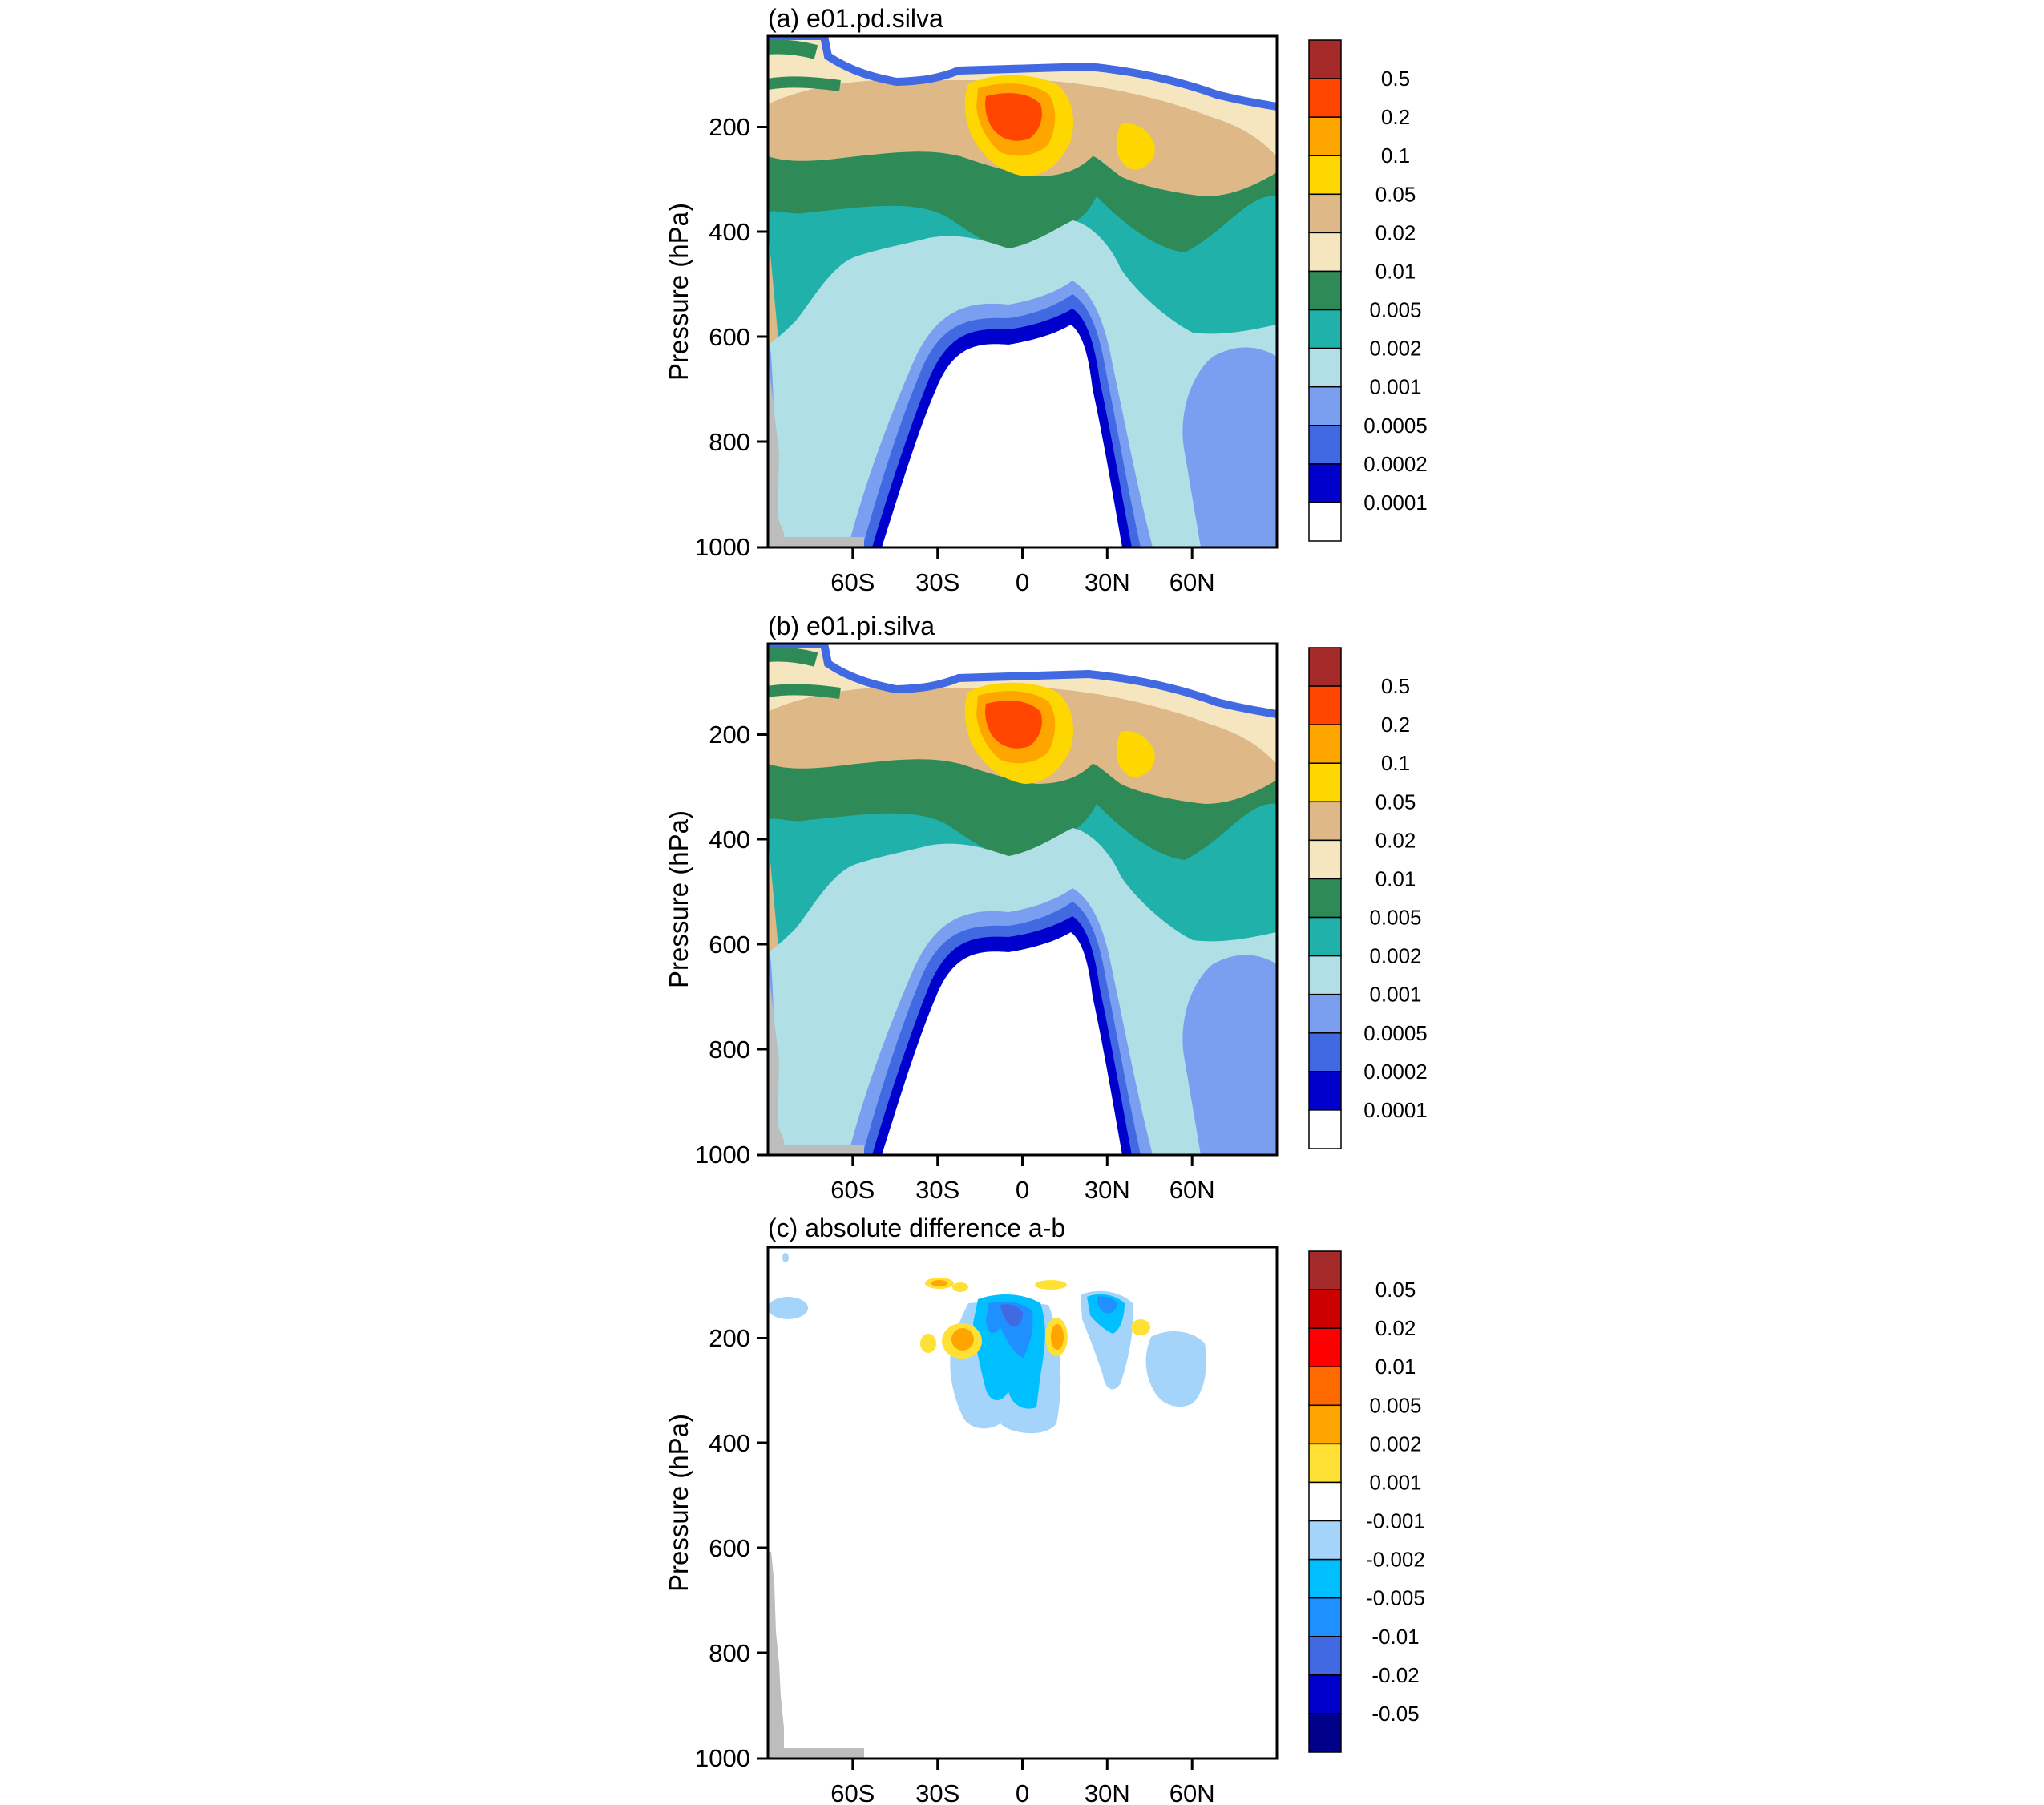 Image resolution: width=2044 pixels, height=1805 pixels. What do you see at coordinates (1395, 840) in the screenshot?
I see `colorbar-label: 0.02` at bounding box center [1395, 840].